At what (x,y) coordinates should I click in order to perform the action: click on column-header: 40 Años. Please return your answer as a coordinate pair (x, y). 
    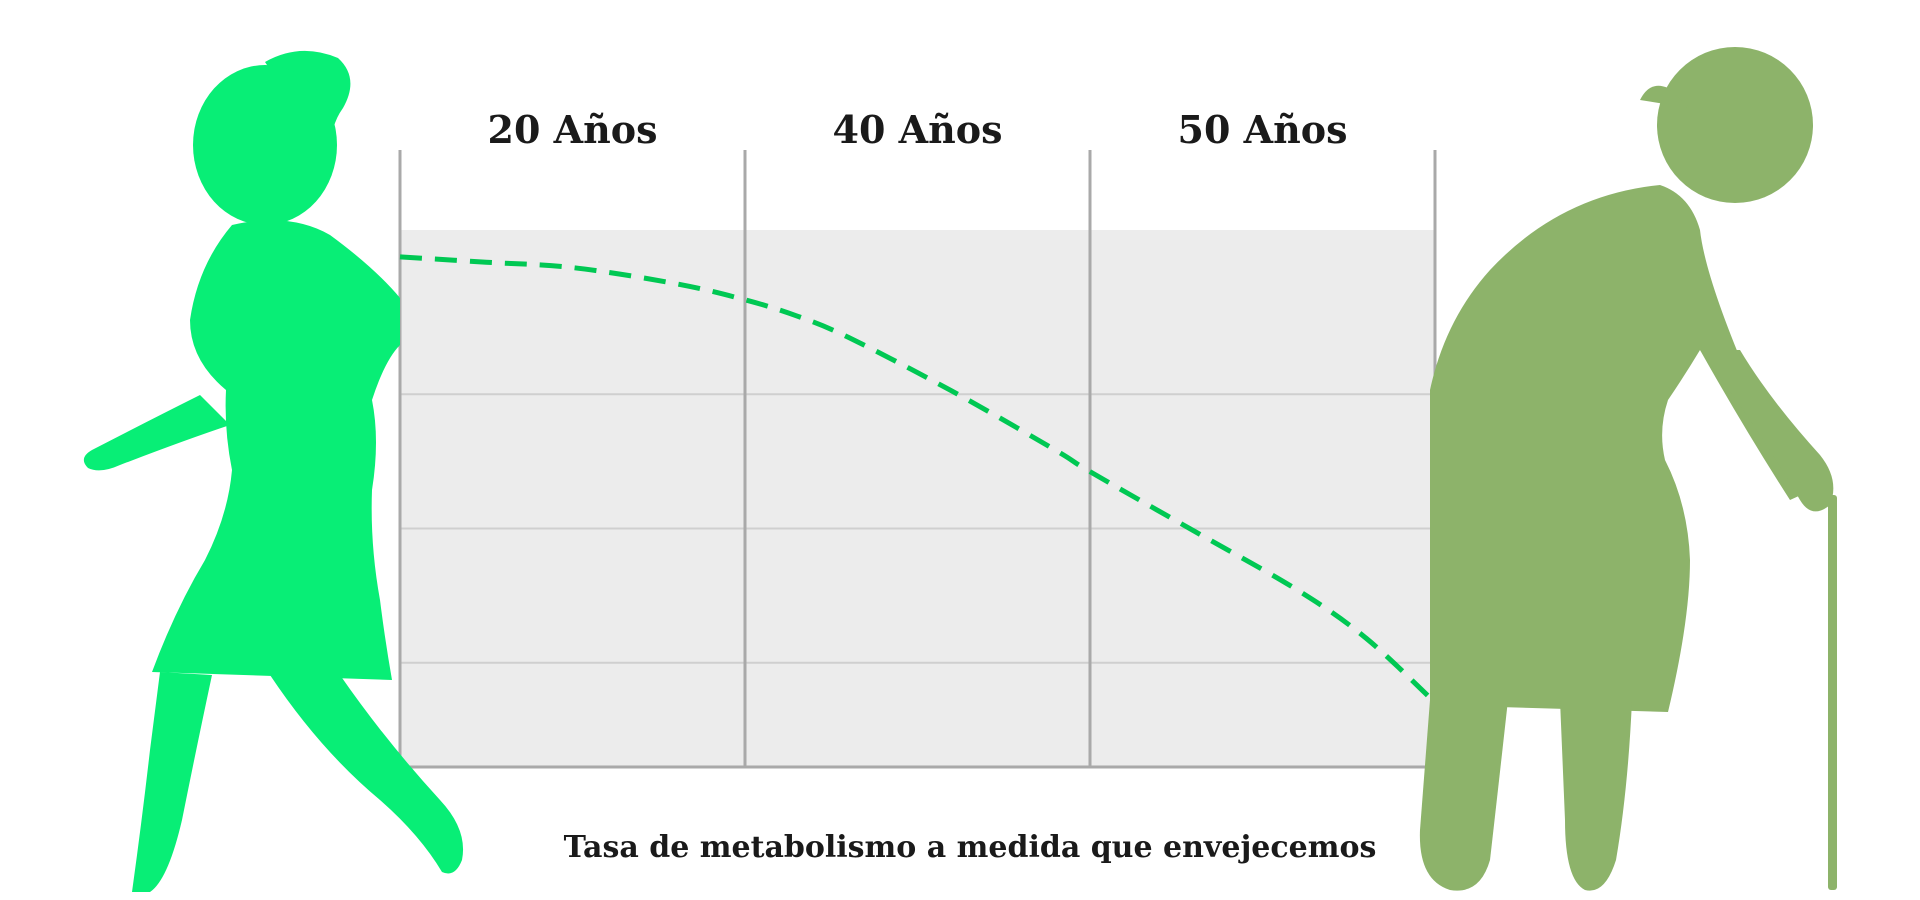
    Looking at the image, I should click on (918, 129).